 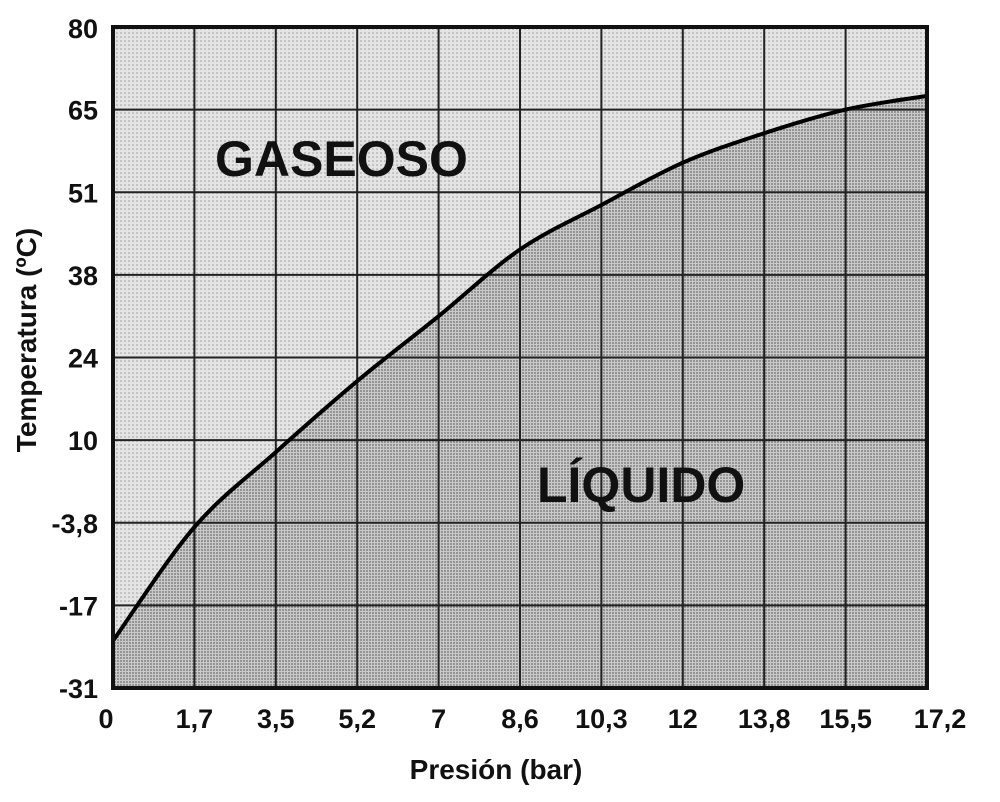 What do you see at coordinates (26, 340) in the screenshot?
I see `y-axis-label: Temperatura (ºC)` at bounding box center [26, 340].